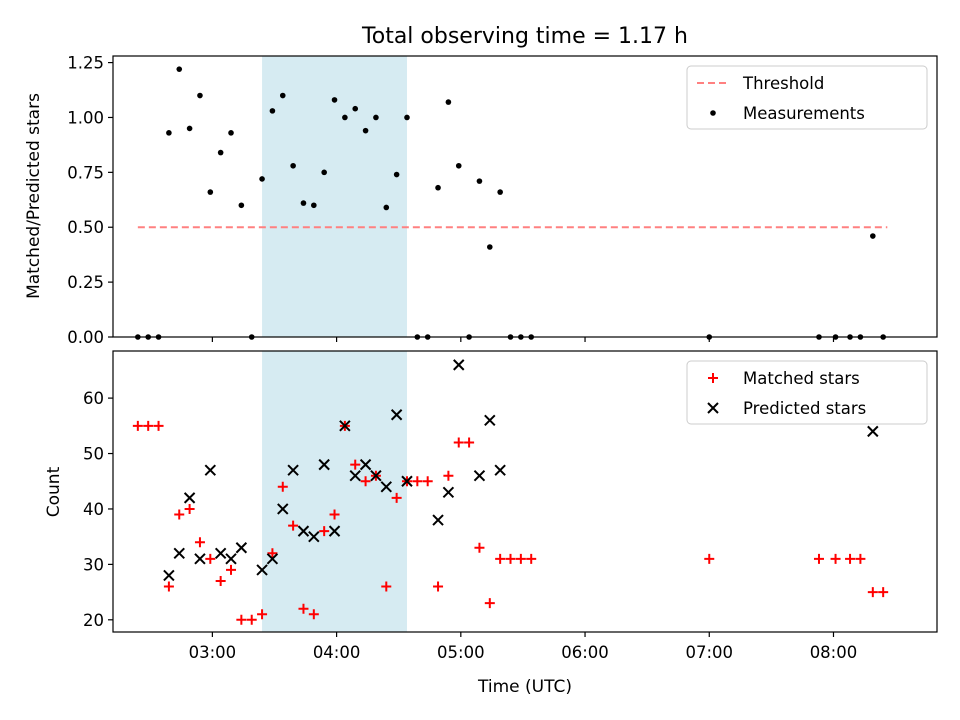  Describe the element at coordinates (54, 491) in the screenshot. I see `bottom-y-axis-label: Count` at that location.